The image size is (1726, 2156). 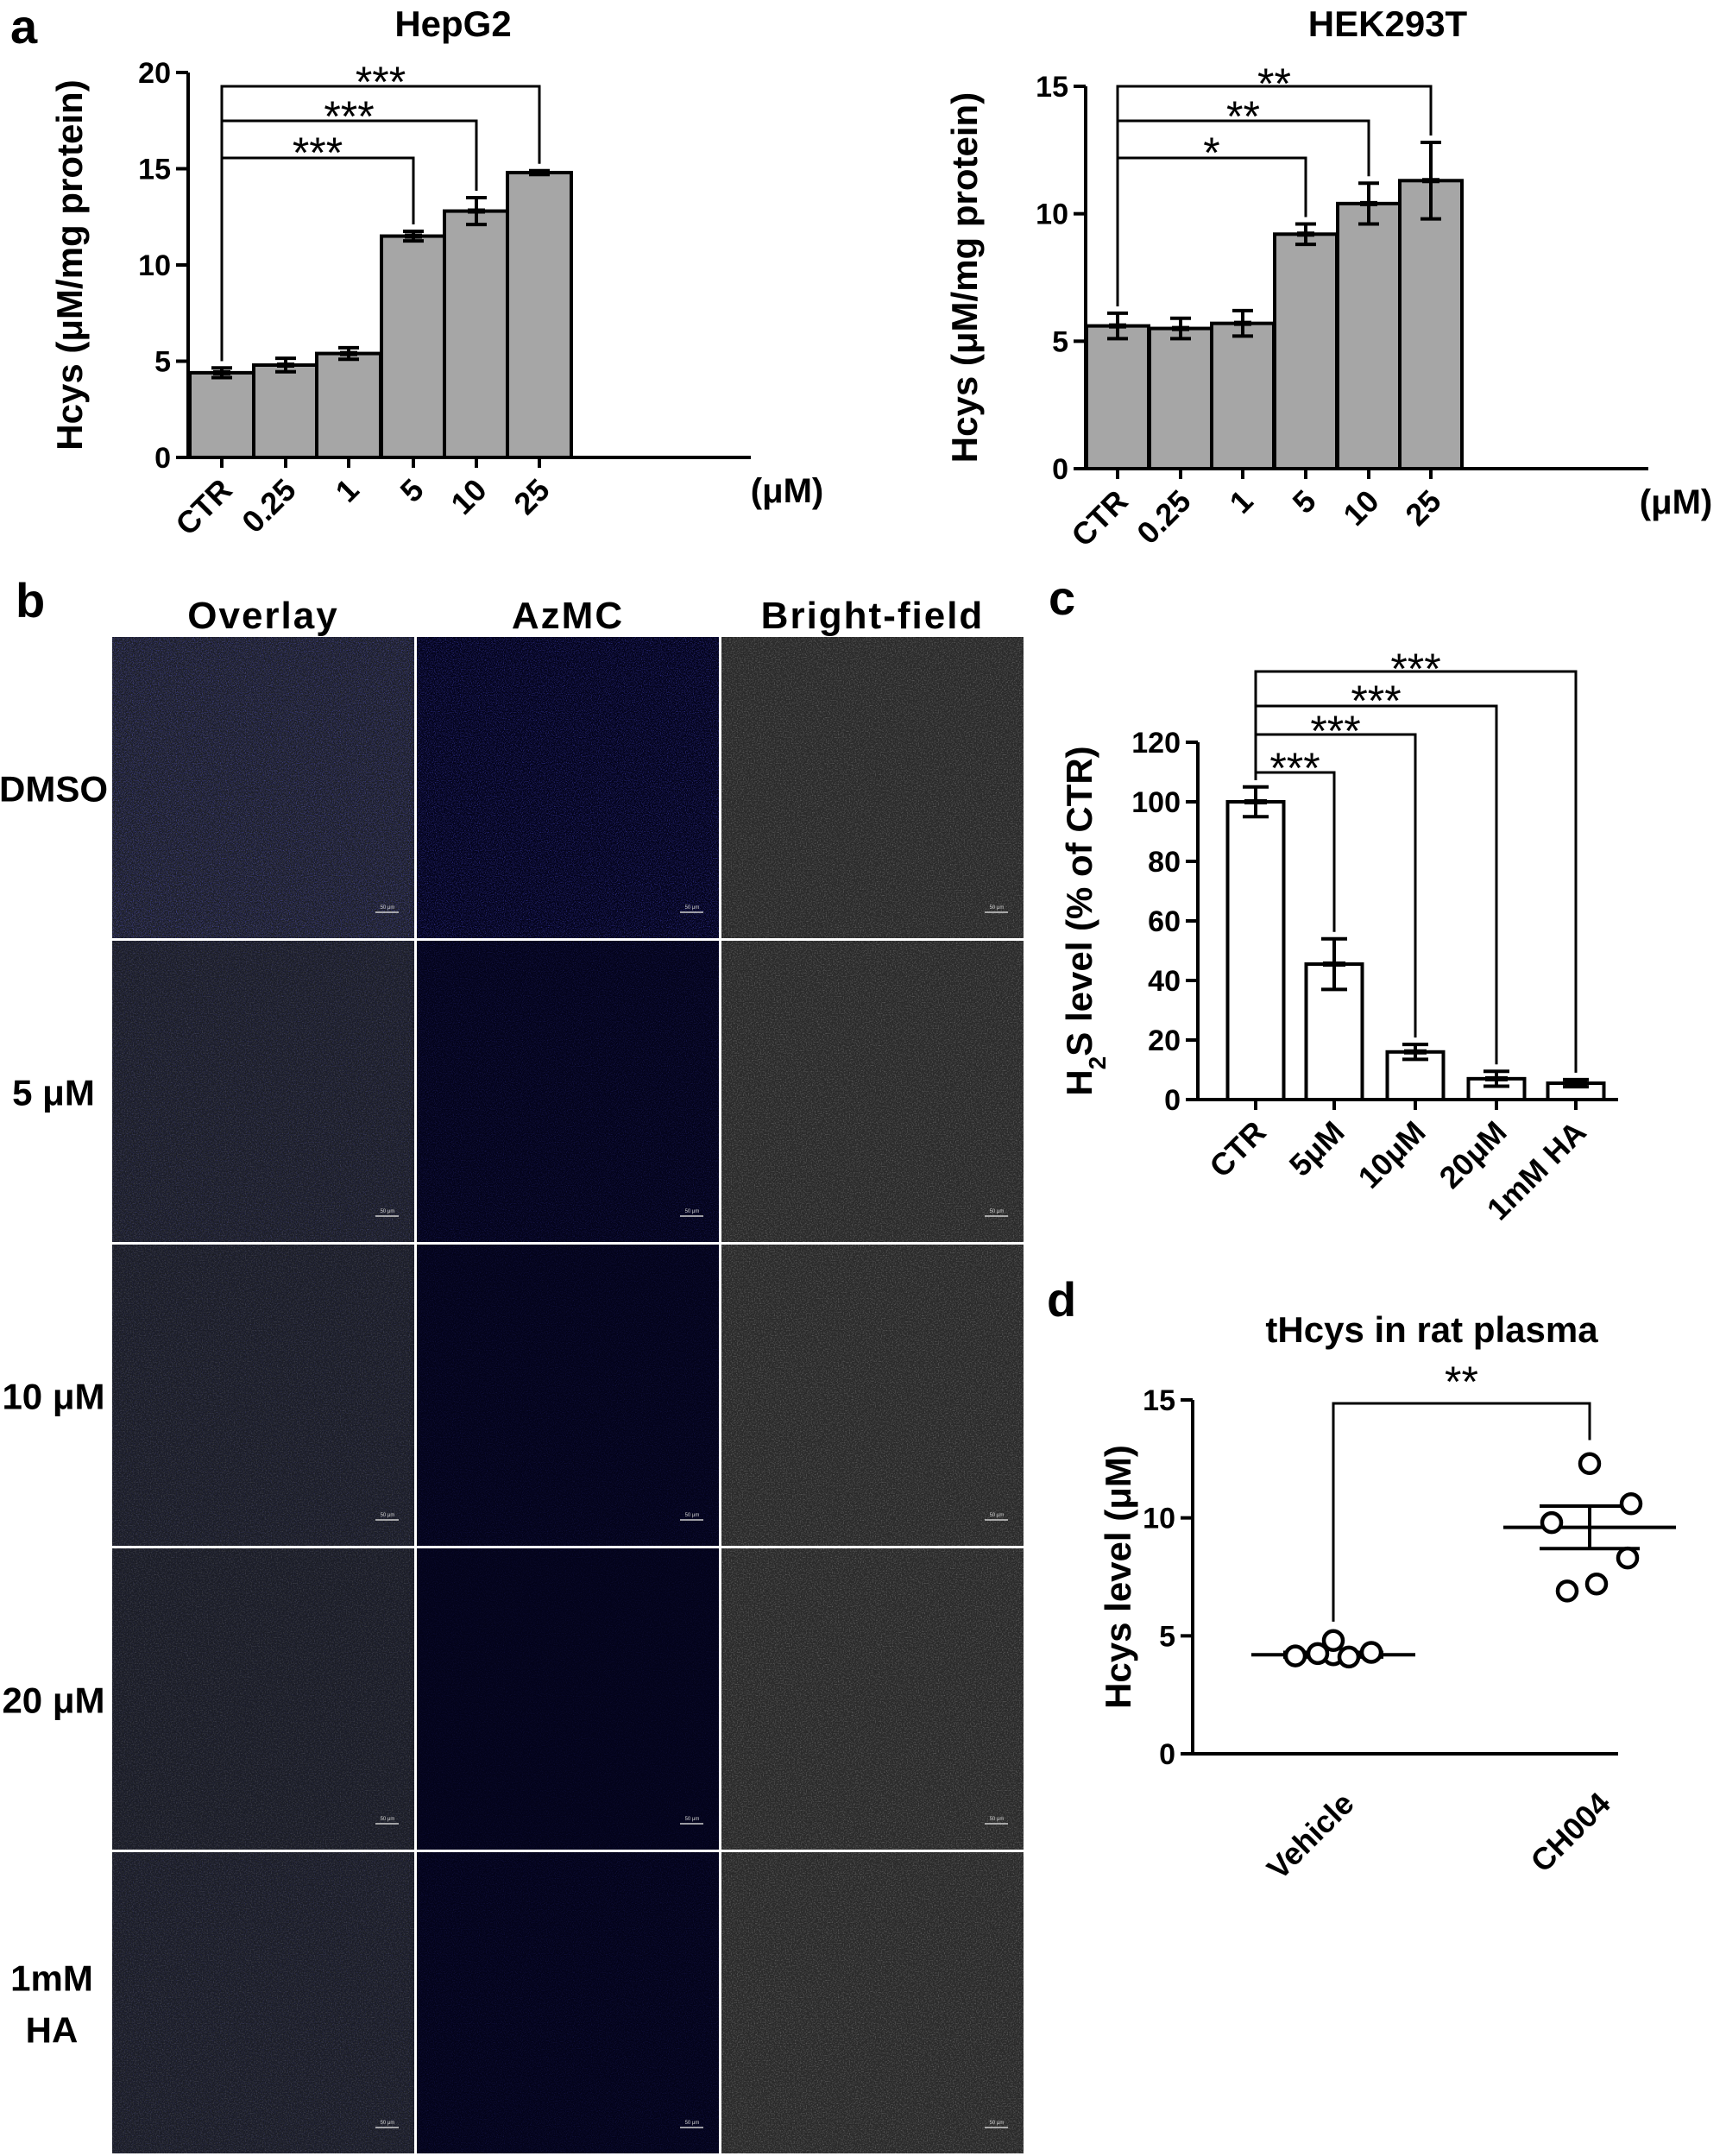 I want to click on column-label-azmc: AzMC, so click(x=568, y=616).